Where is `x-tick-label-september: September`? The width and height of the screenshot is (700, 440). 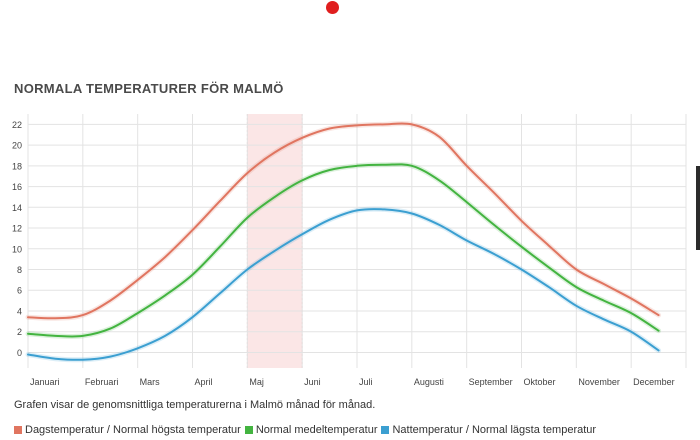
x-tick-label-september: September is located at coordinates (491, 382).